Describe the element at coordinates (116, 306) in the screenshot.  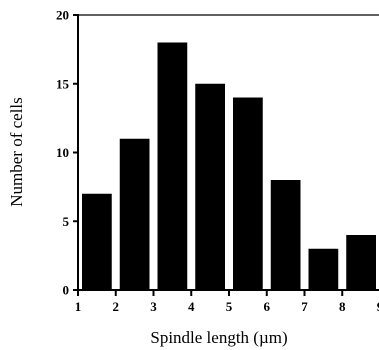
I see `x-tick-label: 2` at that location.